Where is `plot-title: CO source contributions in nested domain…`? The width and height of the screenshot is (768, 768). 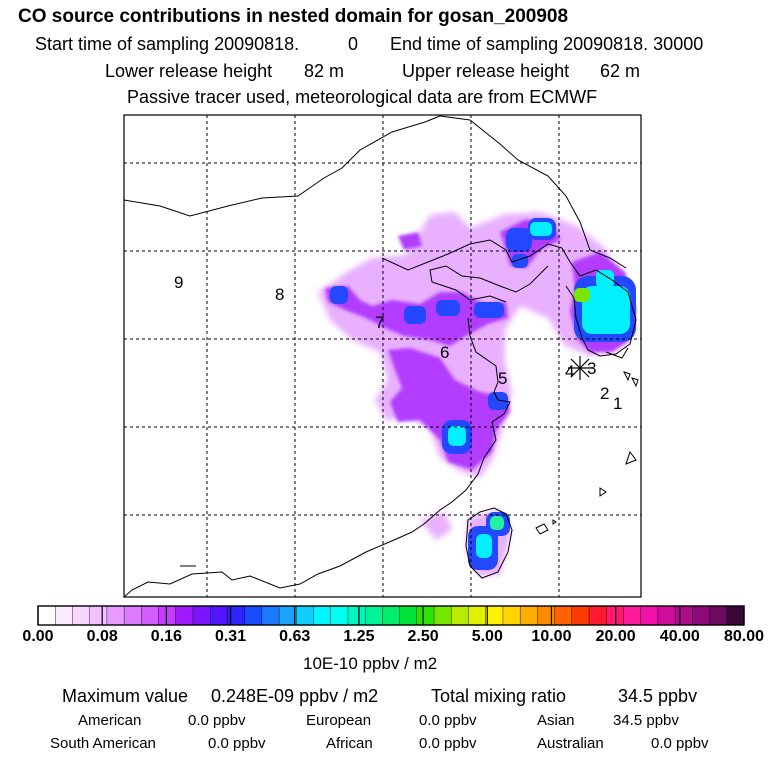 plot-title: CO source contributions in nested domain… is located at coordinates (293, 16).